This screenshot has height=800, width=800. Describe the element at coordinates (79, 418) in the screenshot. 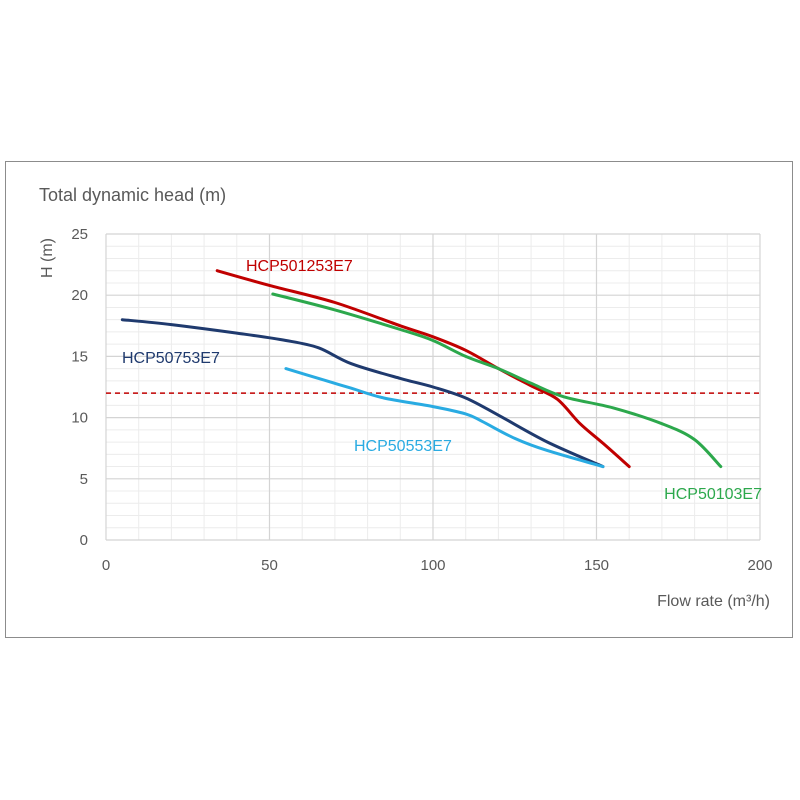

I see `y-tick-label: 10` at that location.